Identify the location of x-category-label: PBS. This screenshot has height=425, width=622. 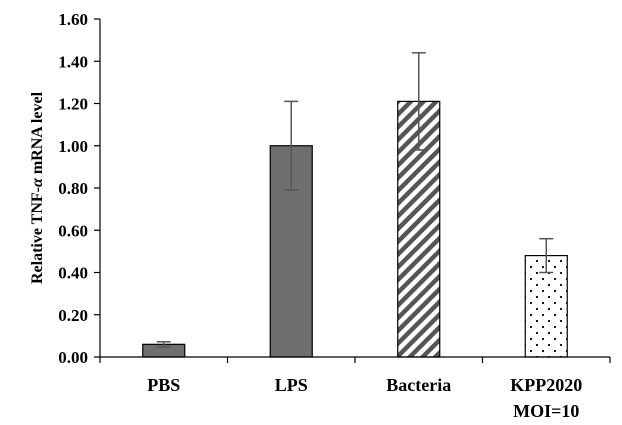
(163, 385).